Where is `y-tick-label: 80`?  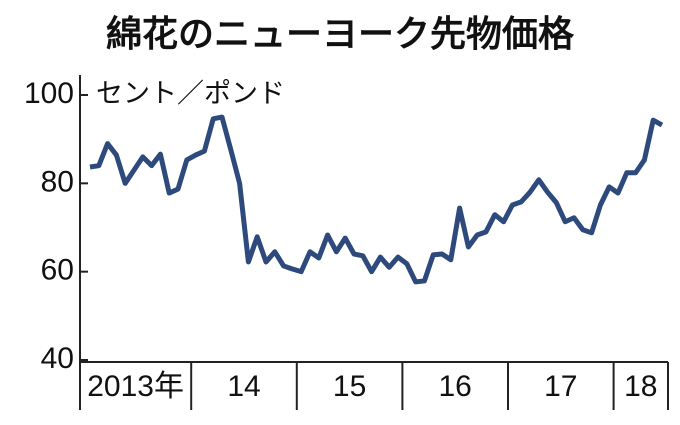 y-tick-label: 80 is located at coordinates (57, 181).